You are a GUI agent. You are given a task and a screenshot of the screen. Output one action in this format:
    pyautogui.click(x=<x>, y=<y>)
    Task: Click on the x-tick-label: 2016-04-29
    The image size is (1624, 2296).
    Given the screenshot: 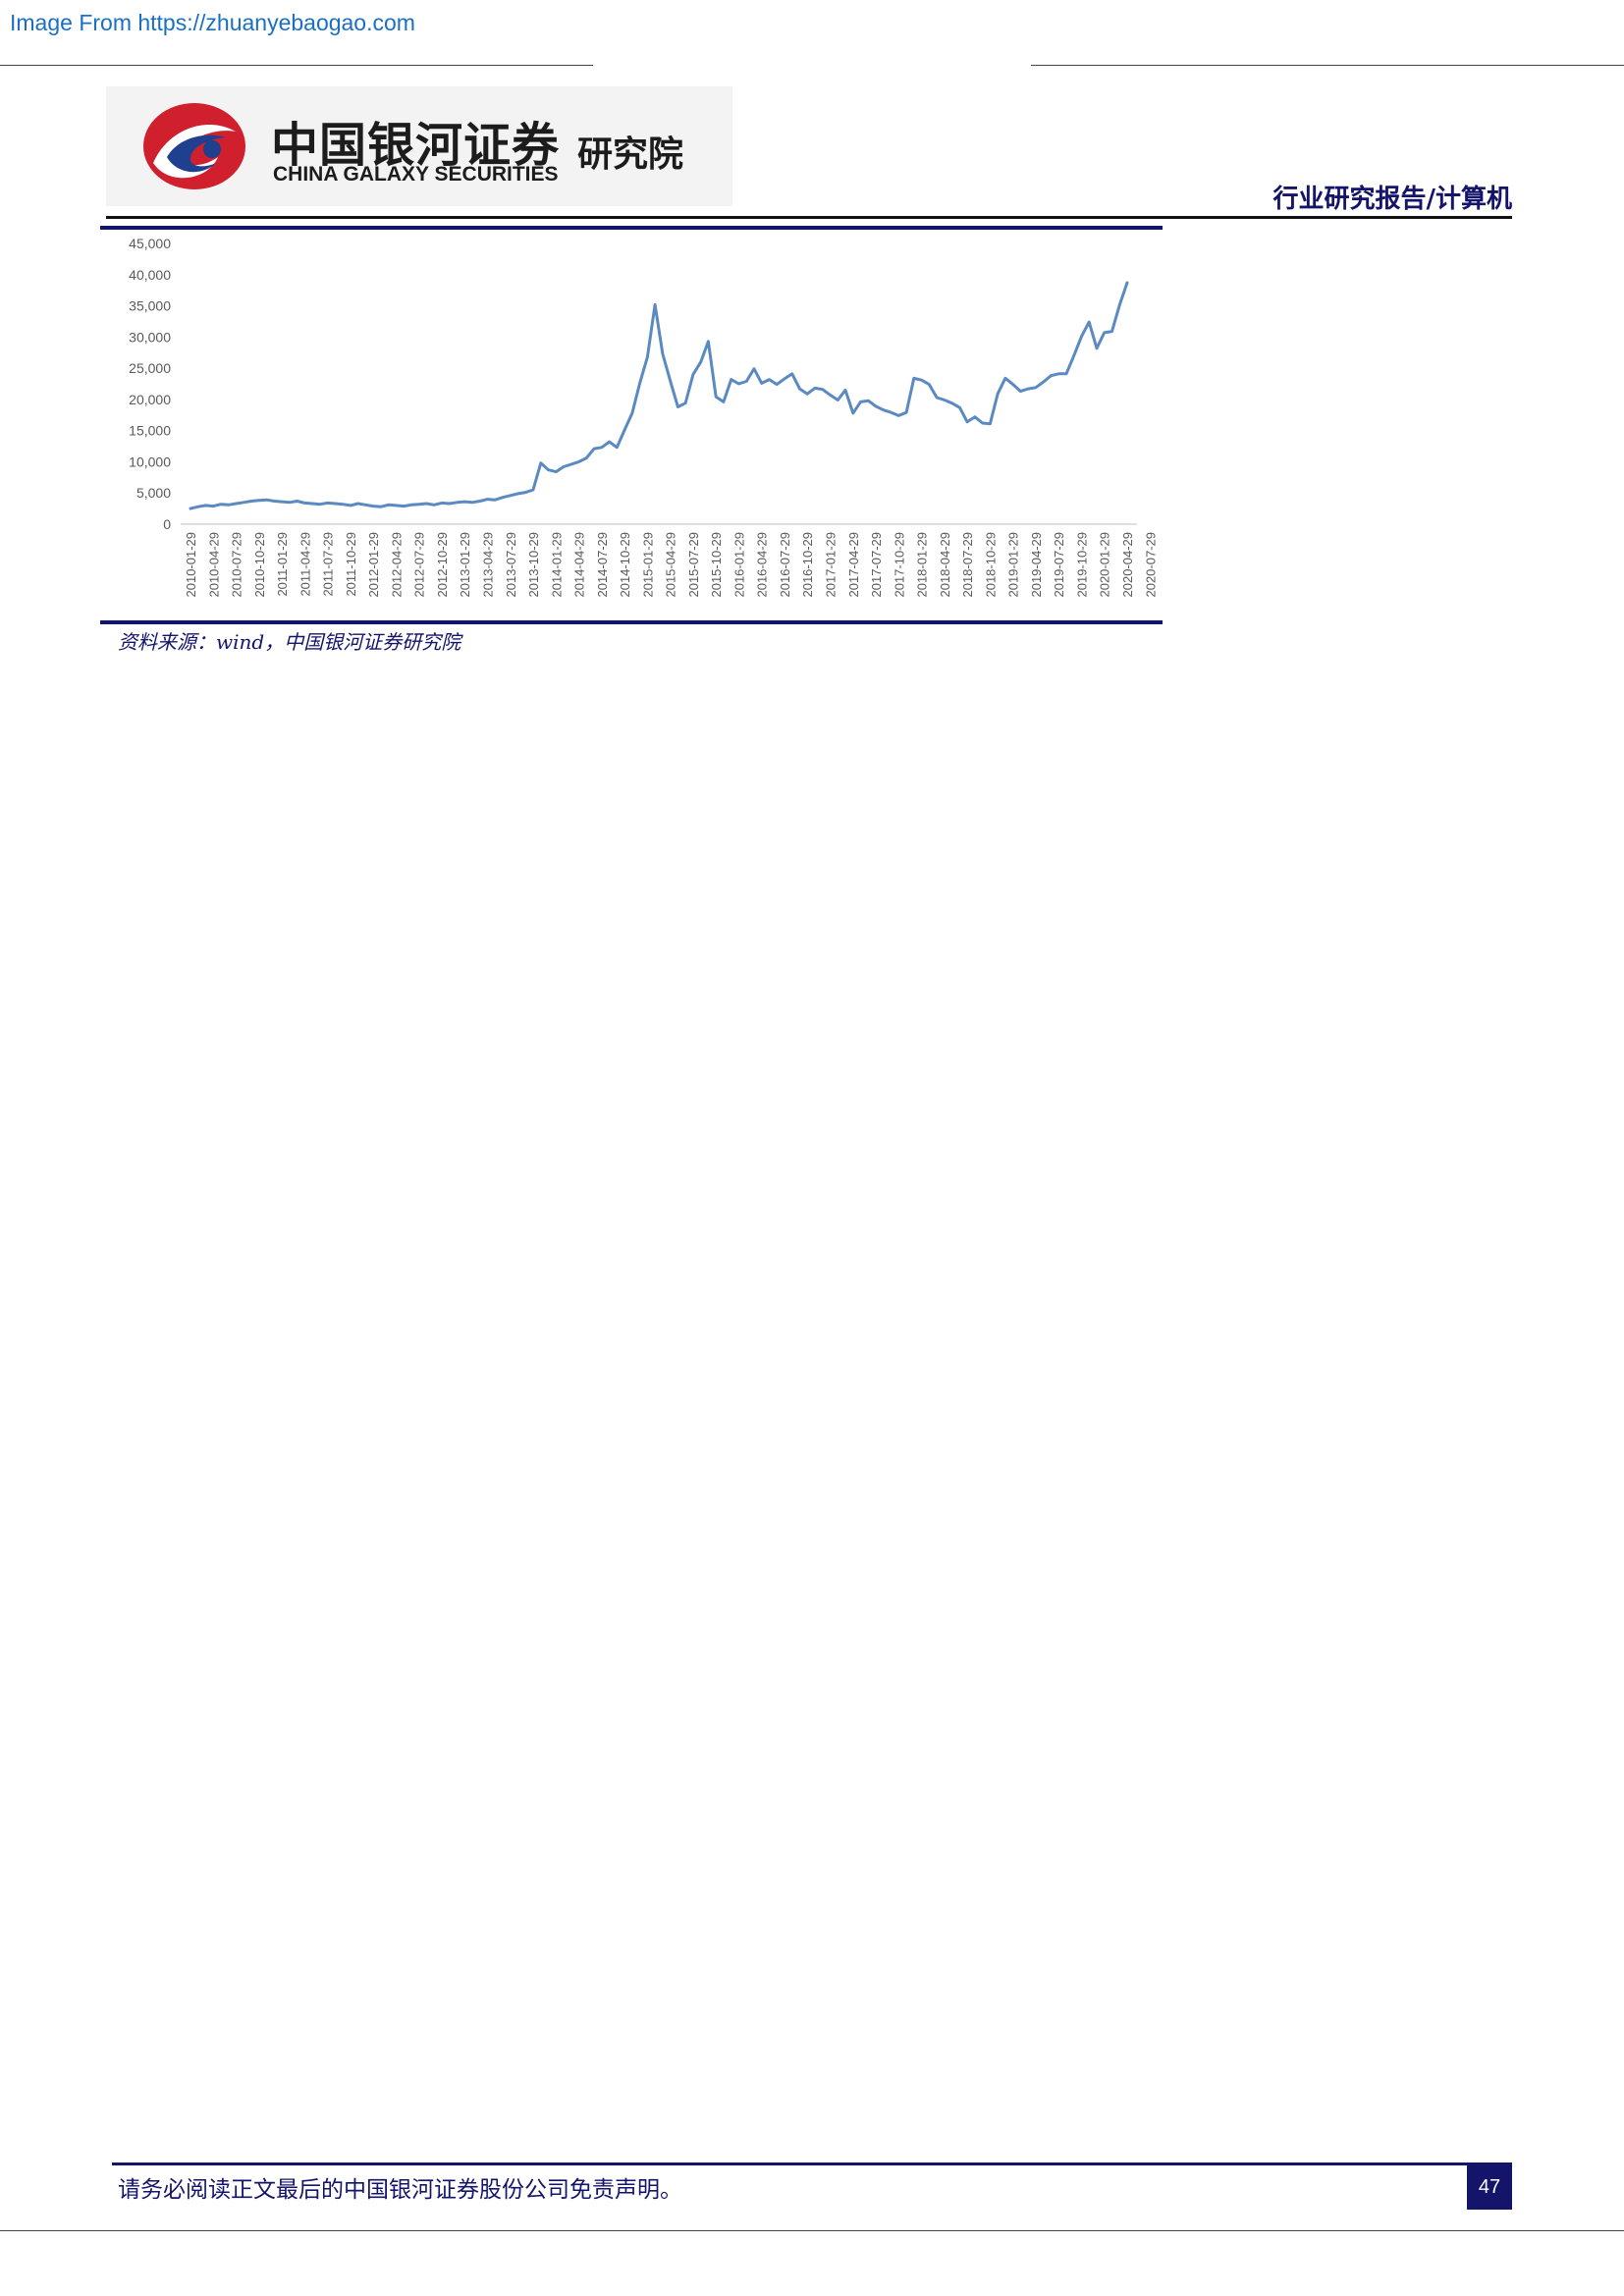 What is the action you would take?
    pyautogui.click(x=762, y=565)
    